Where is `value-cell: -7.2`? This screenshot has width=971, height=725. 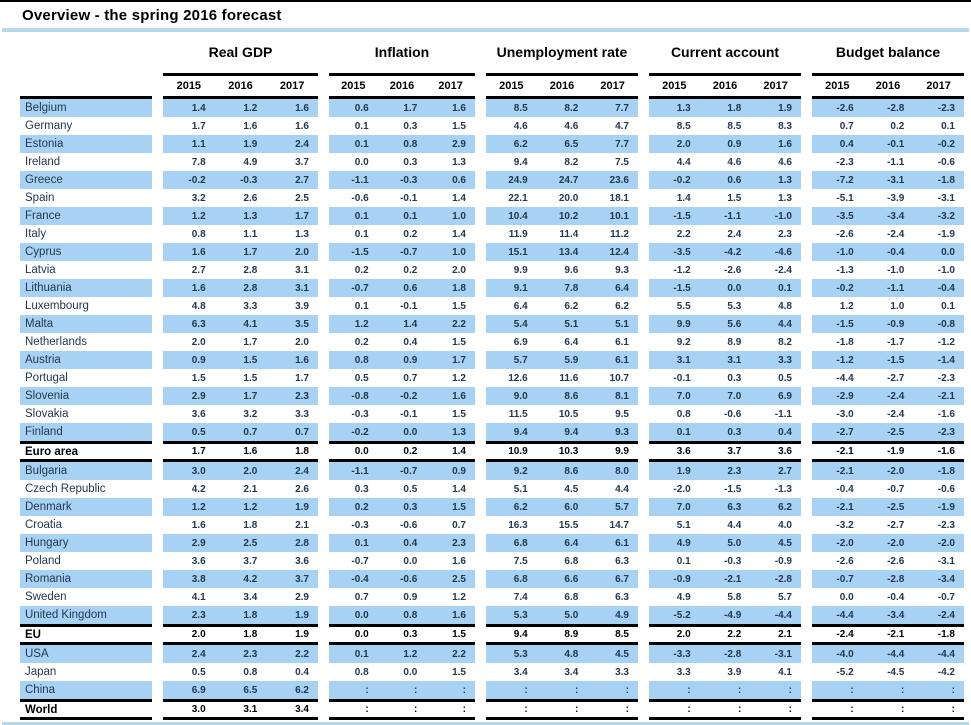 value-cell: -7.2 is located at coordinates (845, 180).